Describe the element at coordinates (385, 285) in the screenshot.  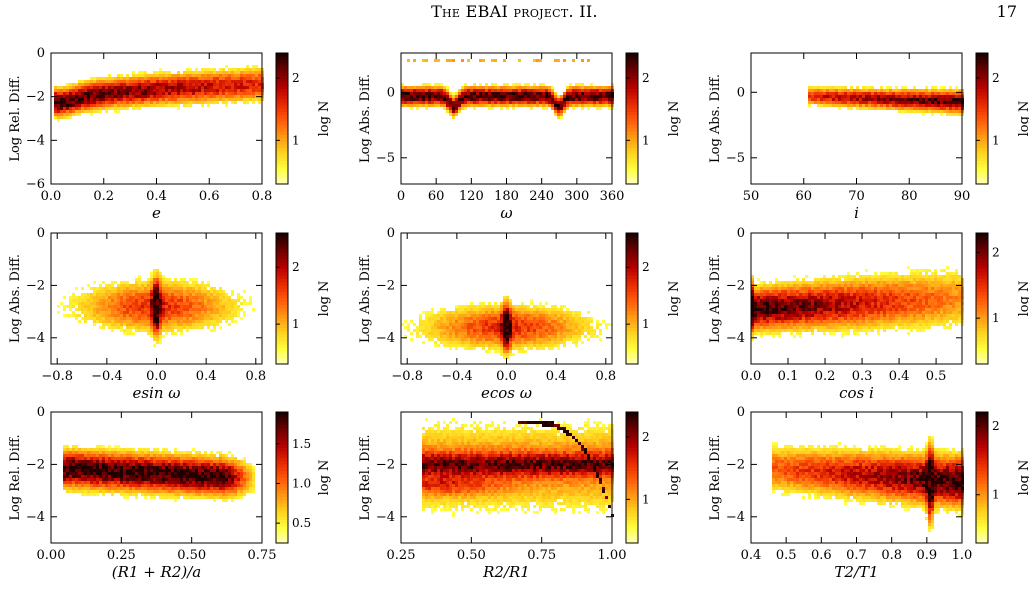
I see `y-tick-label: −2` at that location.